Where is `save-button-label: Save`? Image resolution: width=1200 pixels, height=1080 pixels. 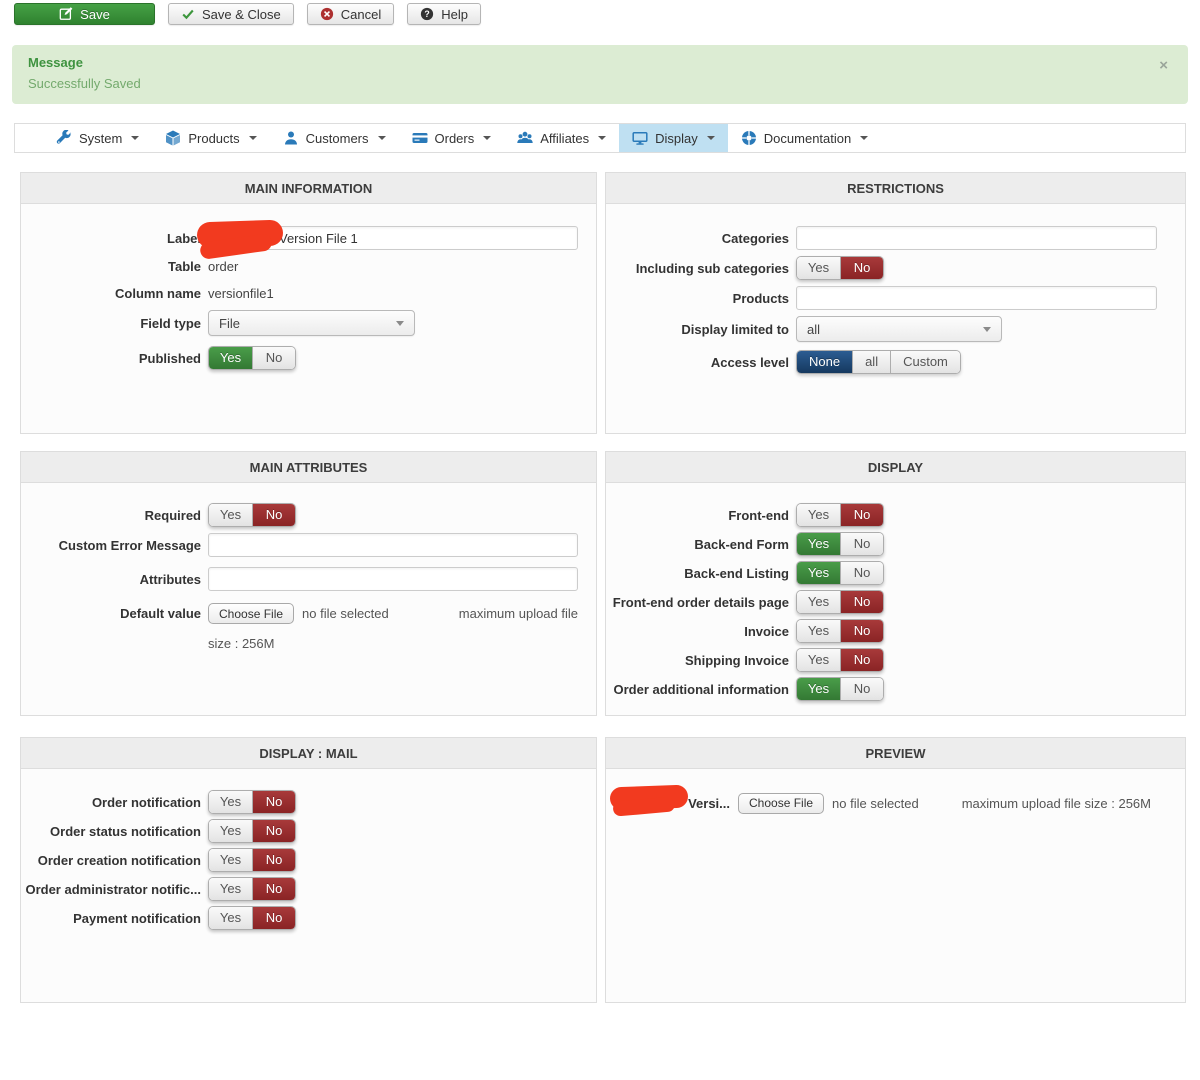 save-button-label: Save is located at coordinates (95, 14).